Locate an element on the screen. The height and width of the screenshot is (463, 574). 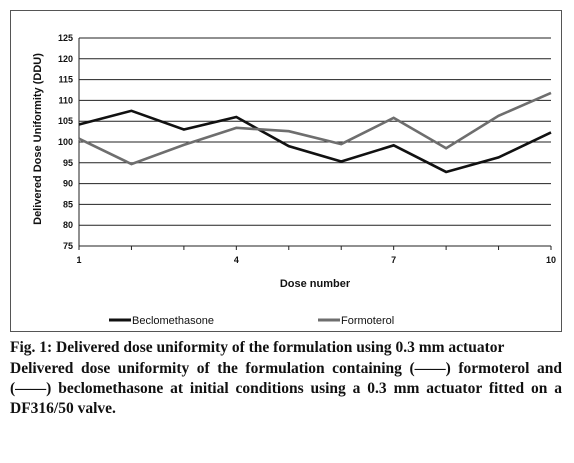
y-tick-label: 85 is located at coordinates (68, 204).